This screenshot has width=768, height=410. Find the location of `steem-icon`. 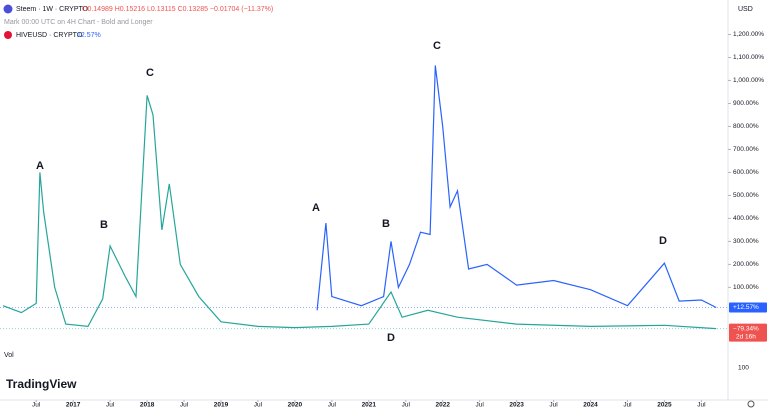

steem-icon is located at coordinates (8, 9).